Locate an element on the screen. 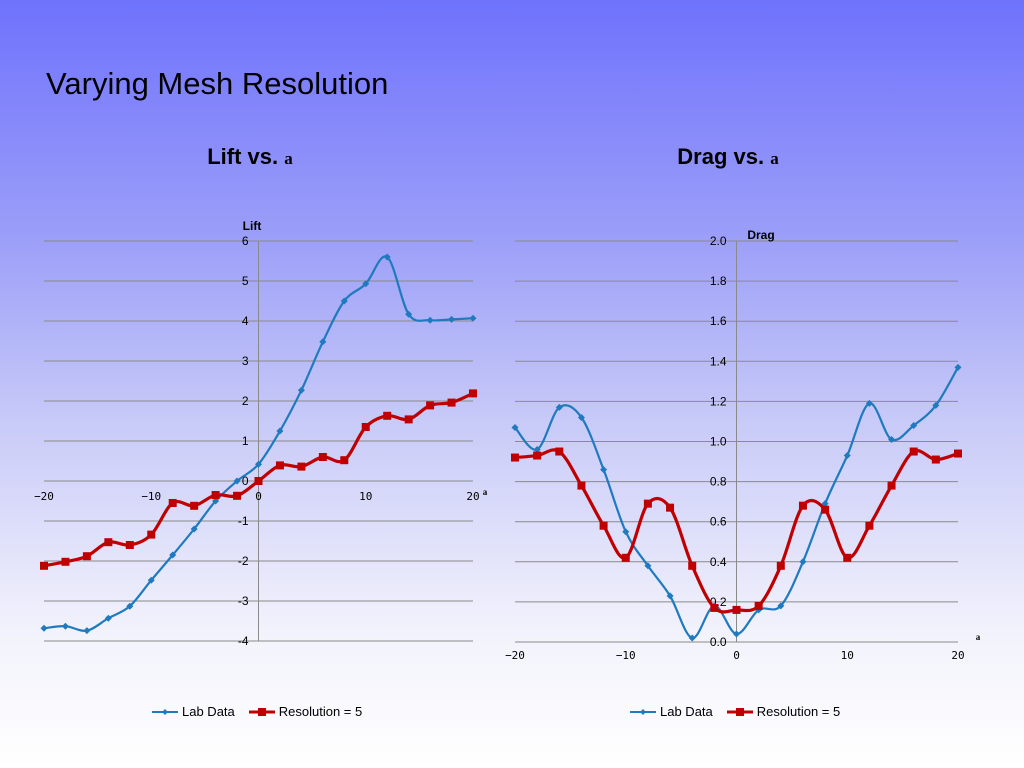 This screenshot has height=768, width=1024. y-tick-label: -1 is located at coordinates (243, 521).